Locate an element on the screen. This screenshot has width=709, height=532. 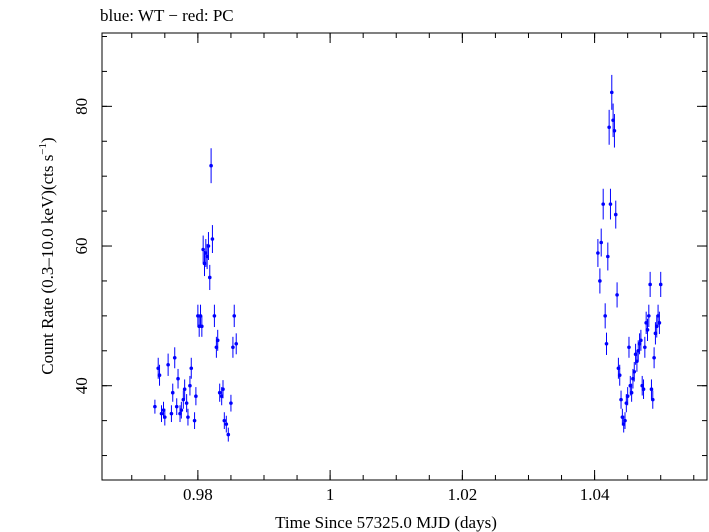
x-tick-label: 1.04 is located at coordinates (595, 494).